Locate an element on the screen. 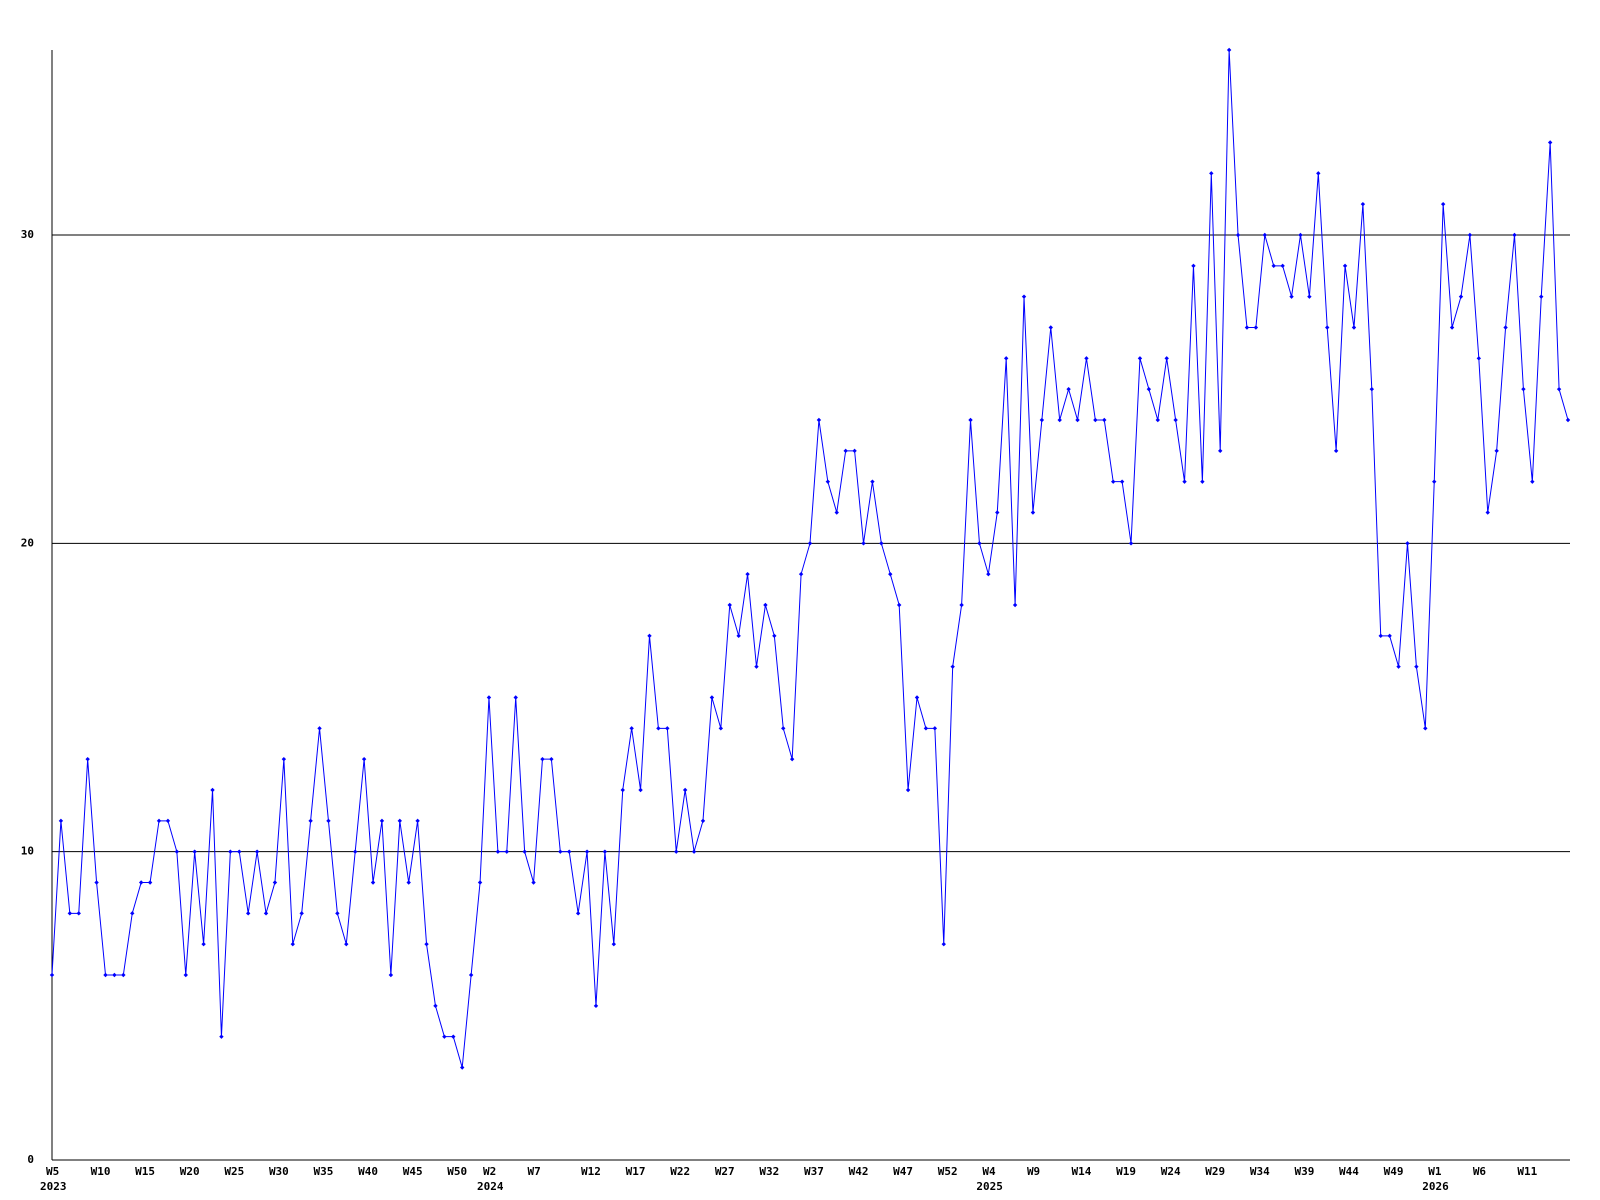 The width and height of the screenshot is (1600, 1200). y-tick-label: 0 is located at coordinates (30, 1159).